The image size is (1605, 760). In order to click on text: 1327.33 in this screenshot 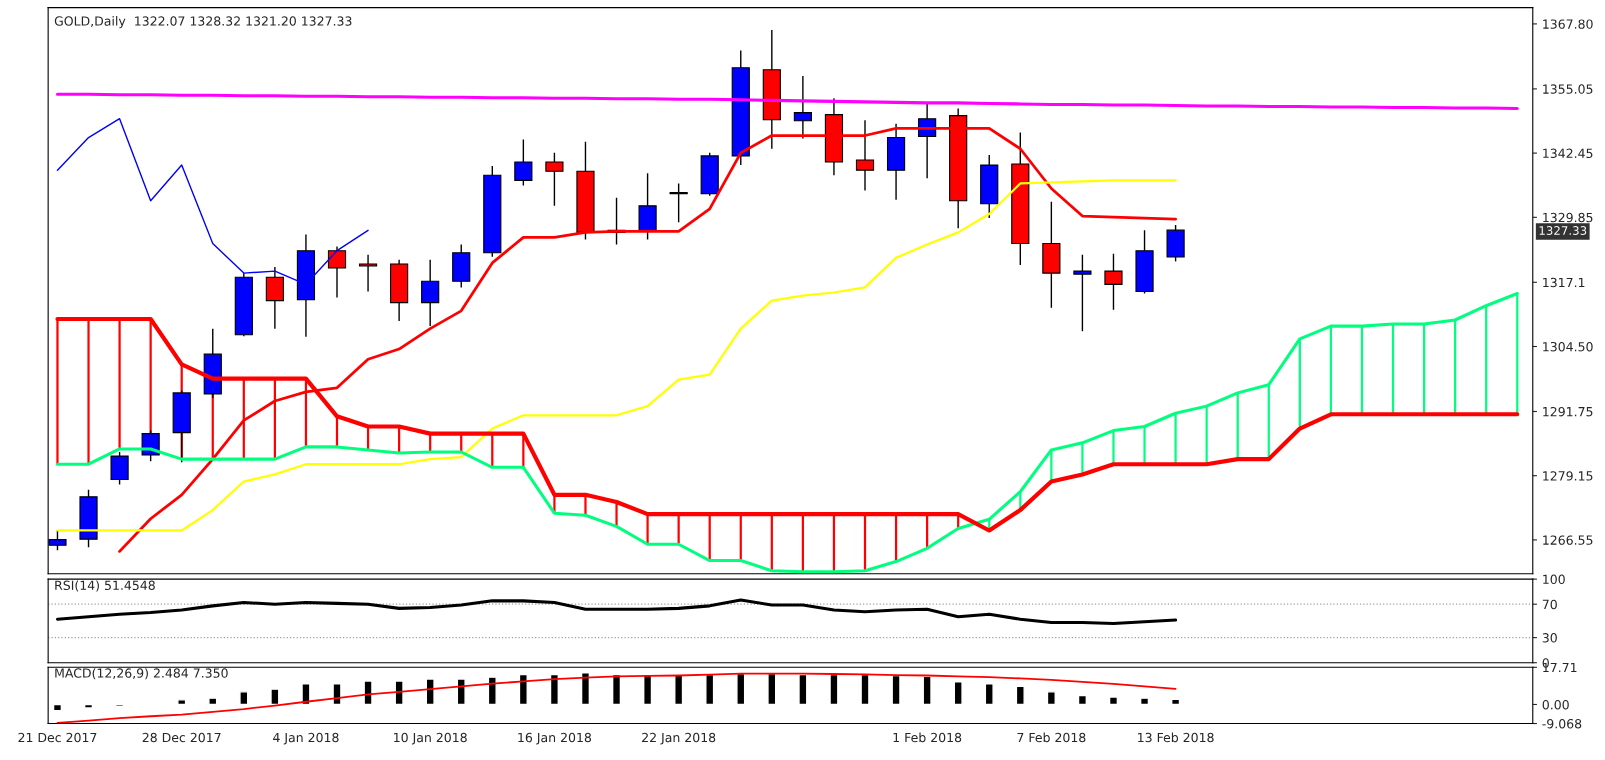, I will do `click(1563, 230)`.